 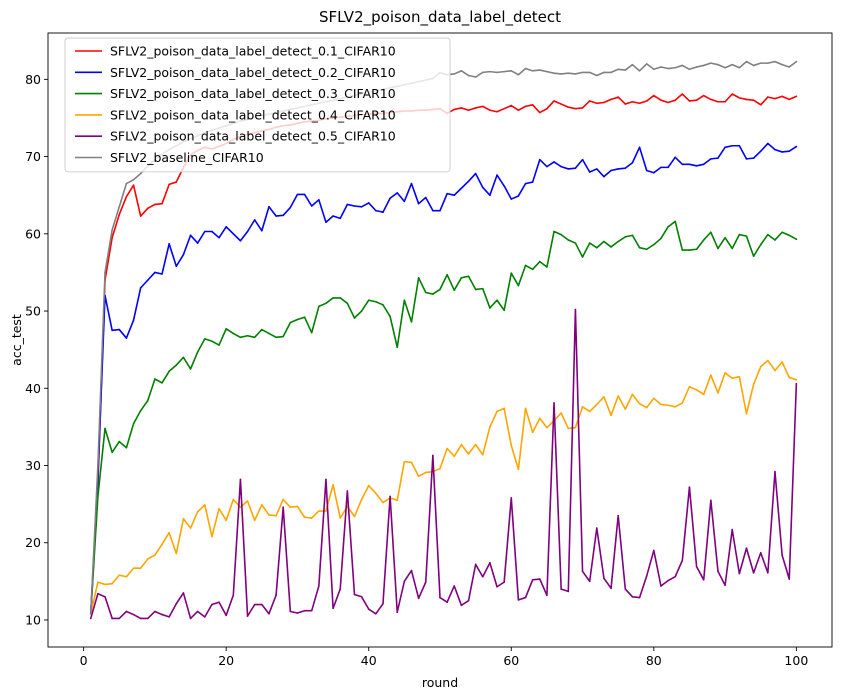 I want to click on x-tick-label: 40, so click(x=369, y=660).